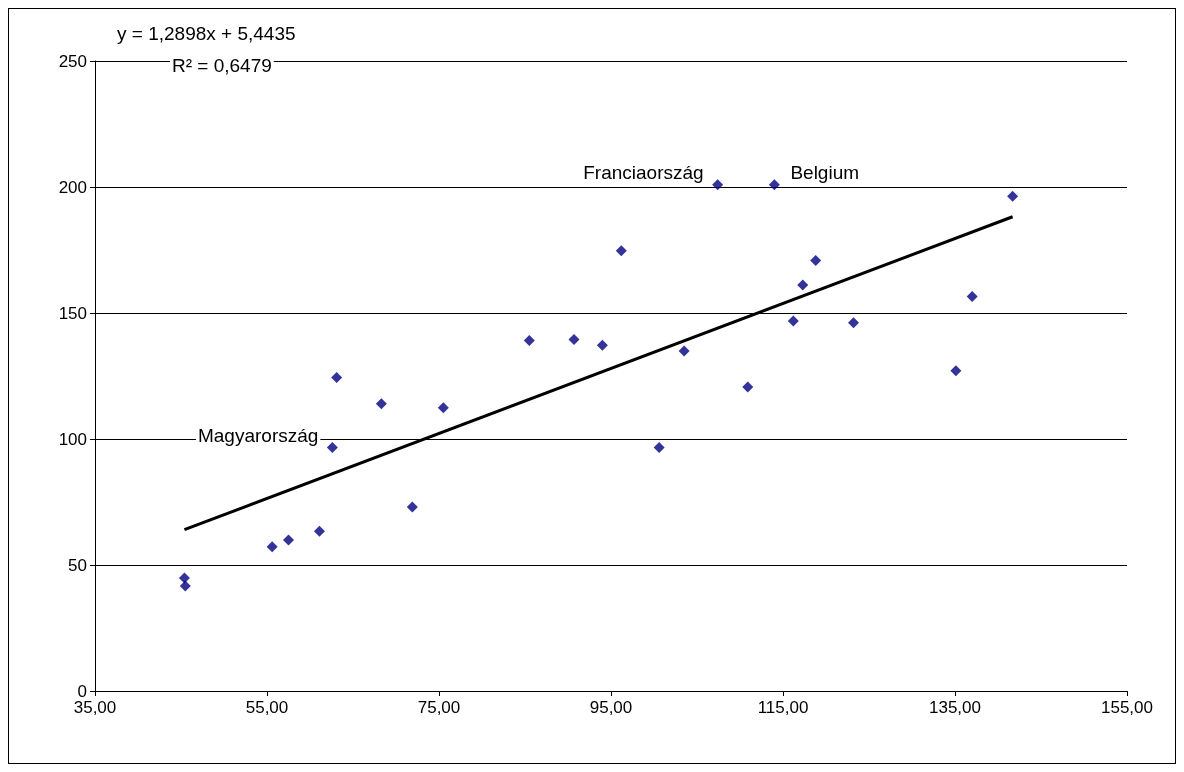 The width and height of the screenshot is (1184, 772). I want to click on x-tick-label: 115,00, so click(783, 707).